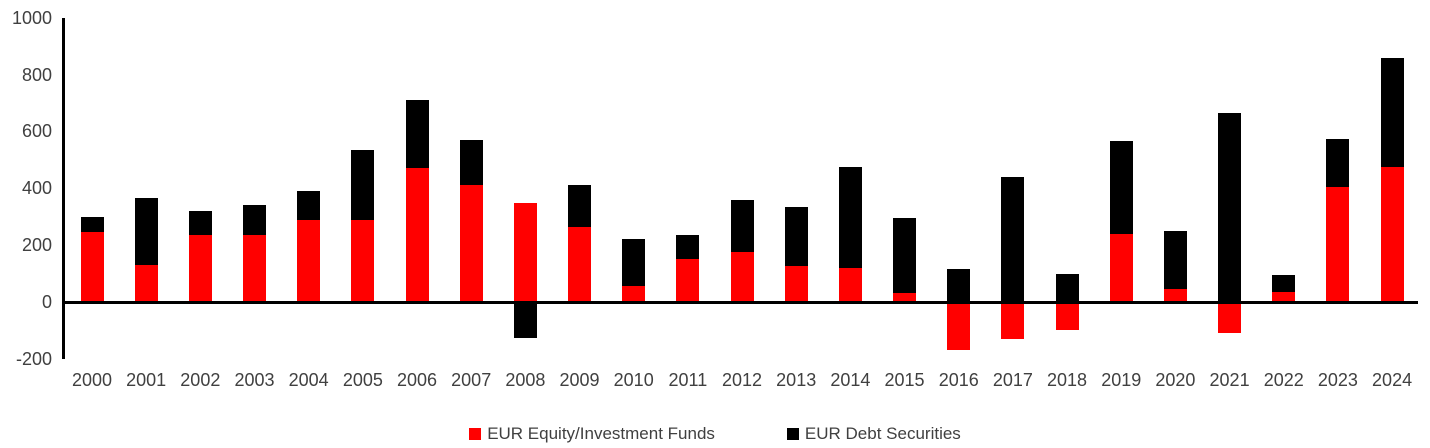 The width and height of the screenshot is (1430, 448). I want to click on x-tick-label: 2013, so click(796, 380).